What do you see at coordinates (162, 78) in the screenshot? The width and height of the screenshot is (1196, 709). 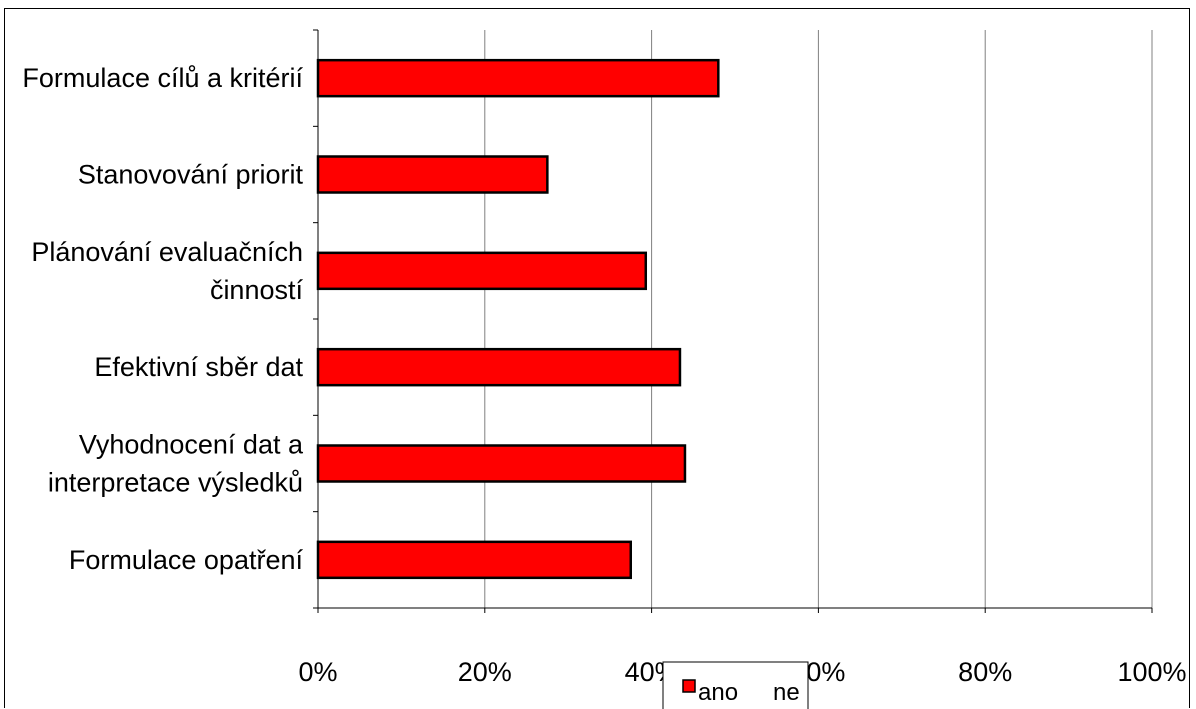 I see `category-label: Formulace cílů a kritérií` at bounding box center [162, 78].